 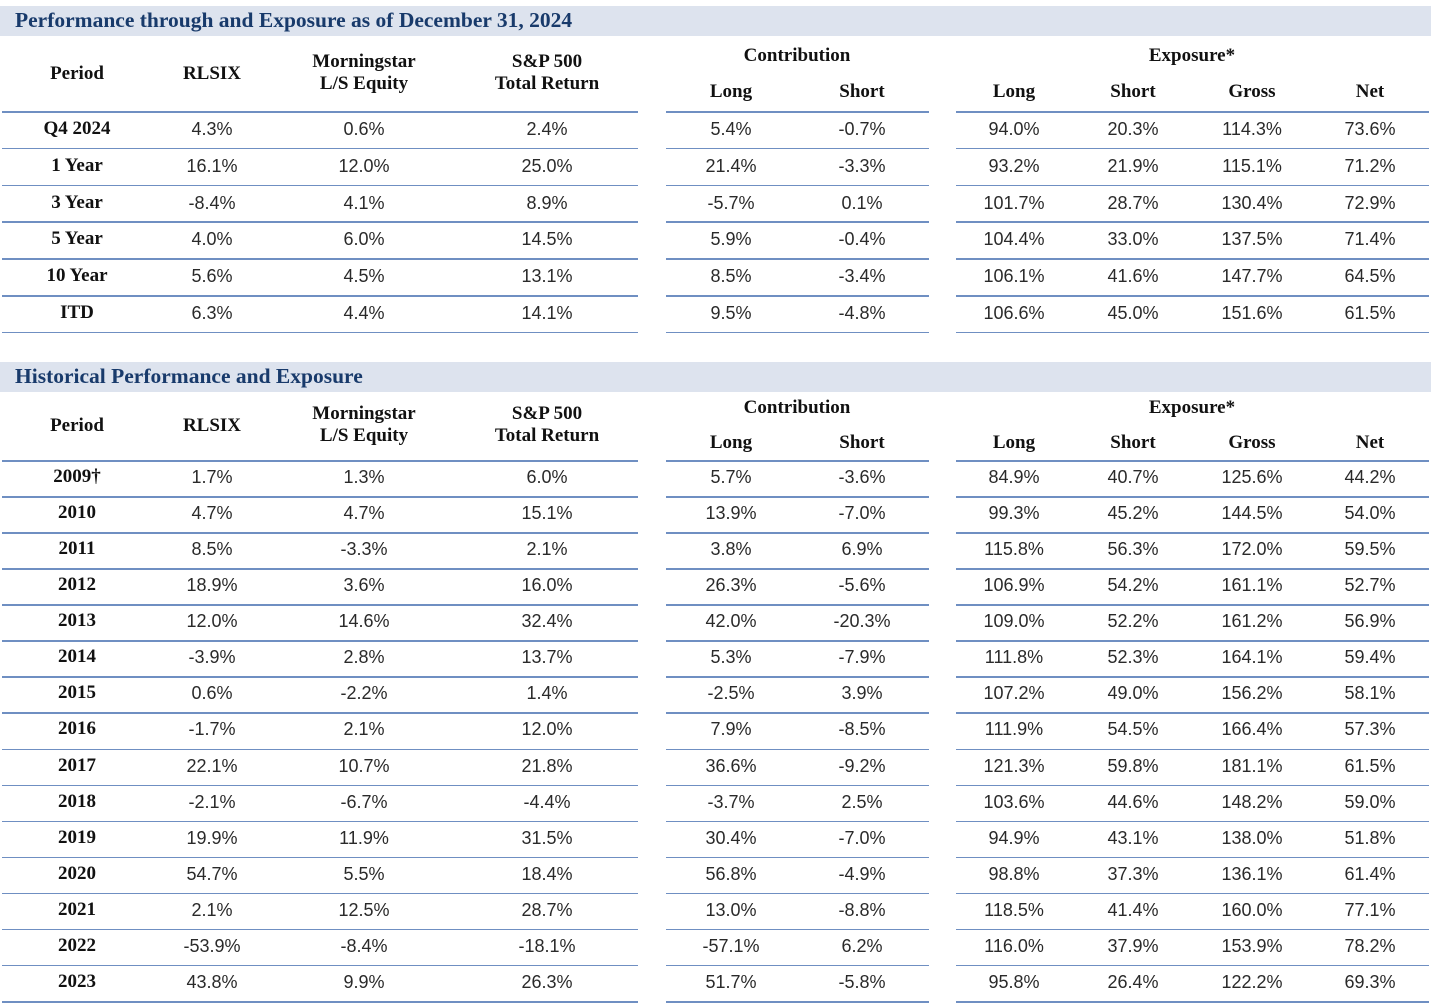 I want to click on cell-rlsix: 54.7%, so click(x=212, y=873).